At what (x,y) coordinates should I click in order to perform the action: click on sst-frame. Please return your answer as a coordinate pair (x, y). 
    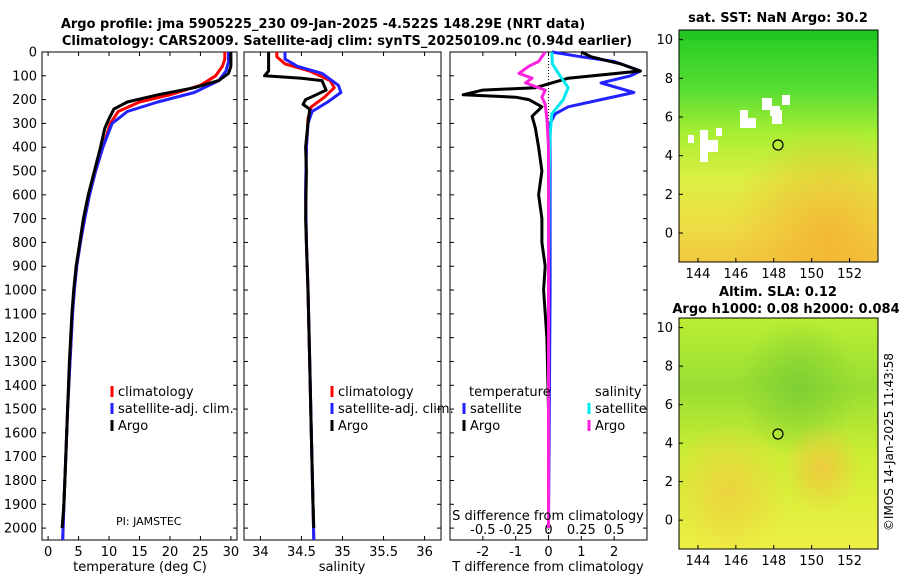
    Looking at the image, I should click on (778, 146).